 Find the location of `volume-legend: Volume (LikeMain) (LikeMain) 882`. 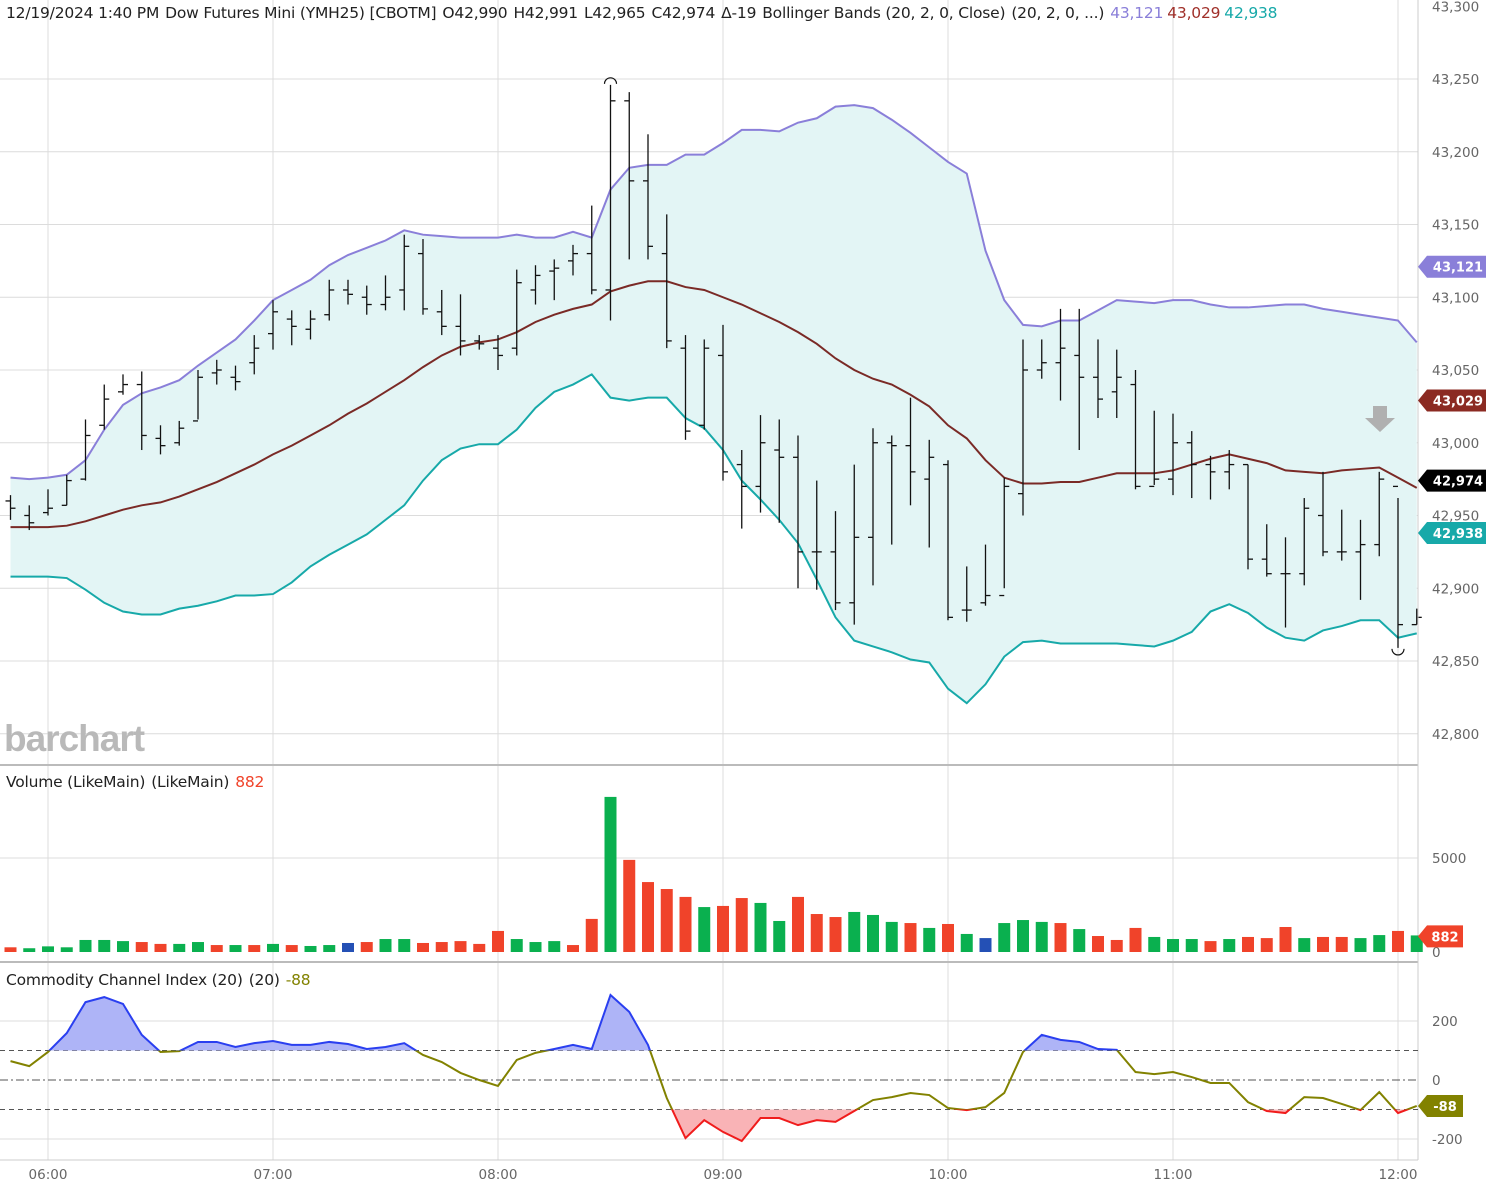

volume-legend: Volume (LikeMain) (LikeMain) 882 is located at coordinates (138, 782).